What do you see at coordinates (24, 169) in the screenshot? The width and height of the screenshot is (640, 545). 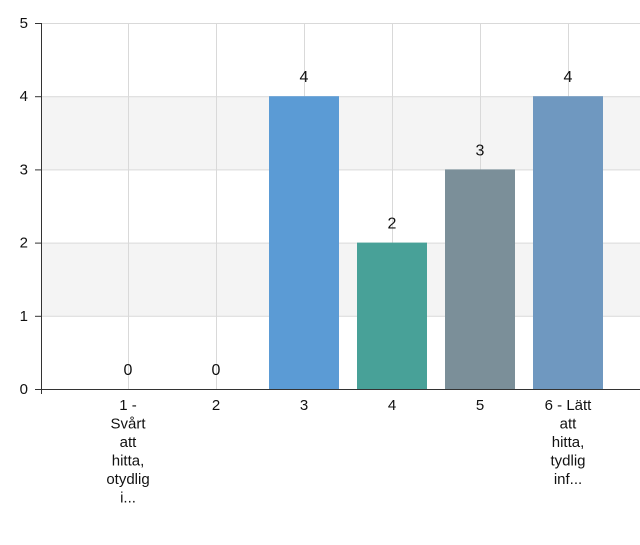 I see `y-tick-label-3: 3` at bounding box center [24, 169].